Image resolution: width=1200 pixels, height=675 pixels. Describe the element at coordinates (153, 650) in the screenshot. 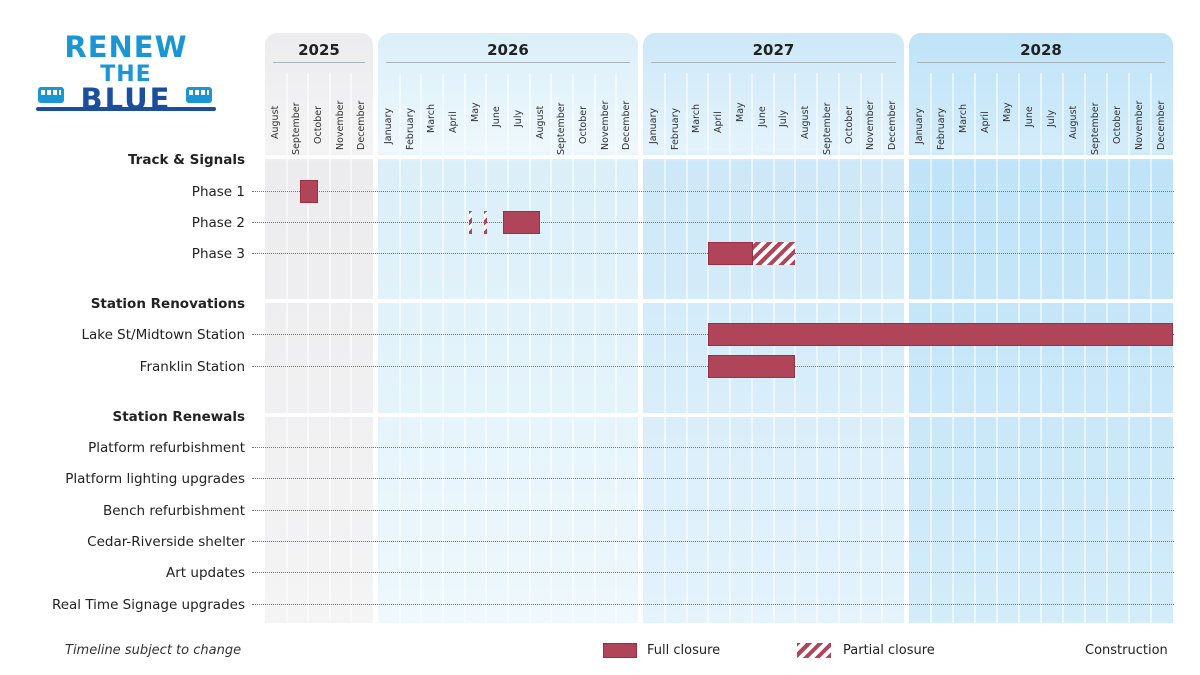

I see `timeline-note: Timeline subject to change` at that location.